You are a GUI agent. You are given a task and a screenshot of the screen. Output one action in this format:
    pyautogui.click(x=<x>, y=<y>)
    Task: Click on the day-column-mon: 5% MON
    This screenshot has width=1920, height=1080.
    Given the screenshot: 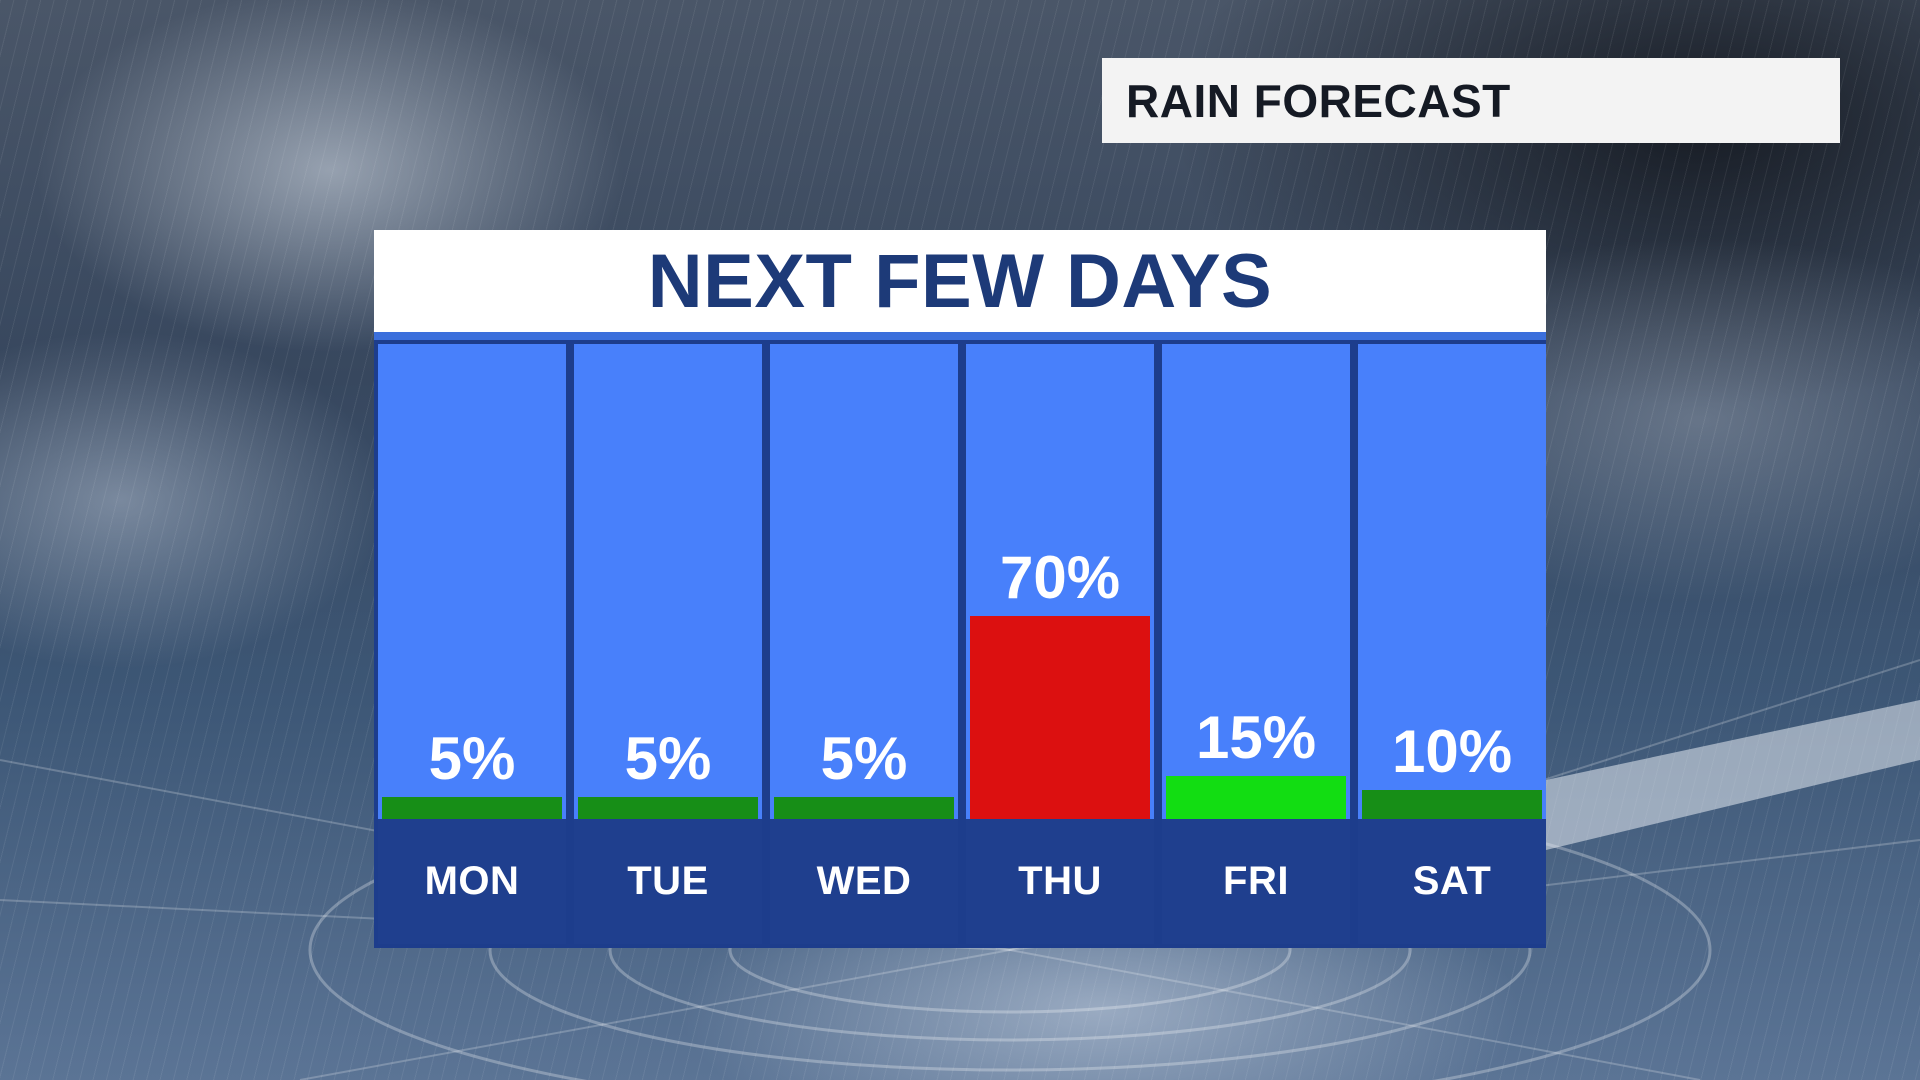 What is the action you would take?
    pyautogui.click(x=472, y=644)
    